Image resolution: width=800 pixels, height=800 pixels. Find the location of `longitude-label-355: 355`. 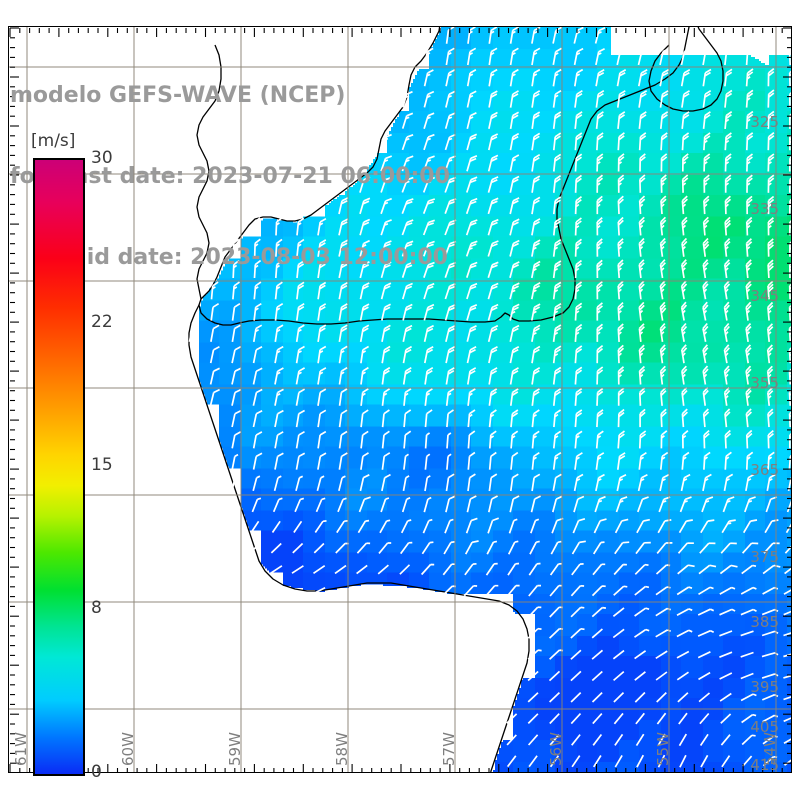

longitude-label-355: 355 is located at coordinates (764, 383).